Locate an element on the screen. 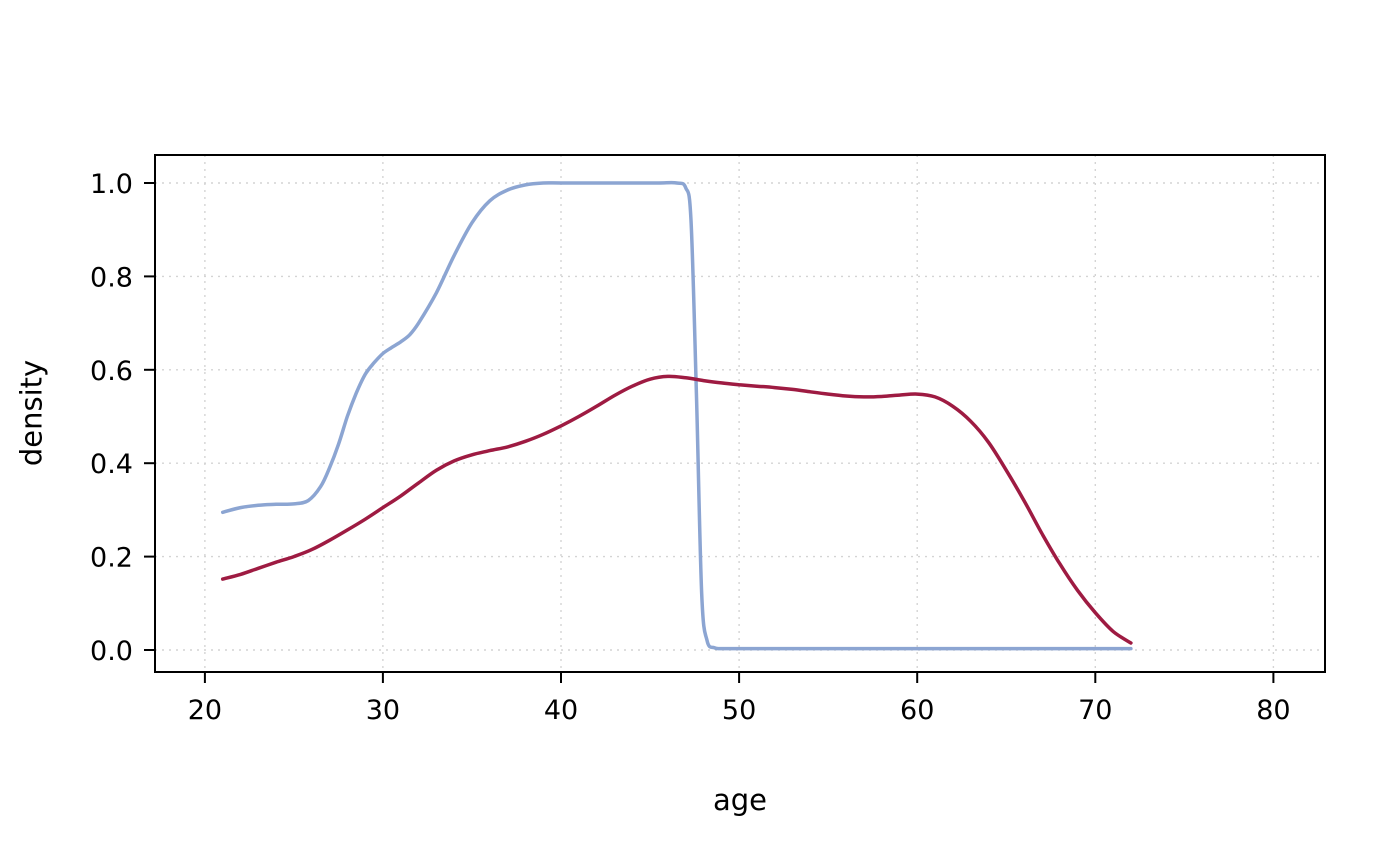  y-tick-label: 0.6 is located at coordinates (111, 371).